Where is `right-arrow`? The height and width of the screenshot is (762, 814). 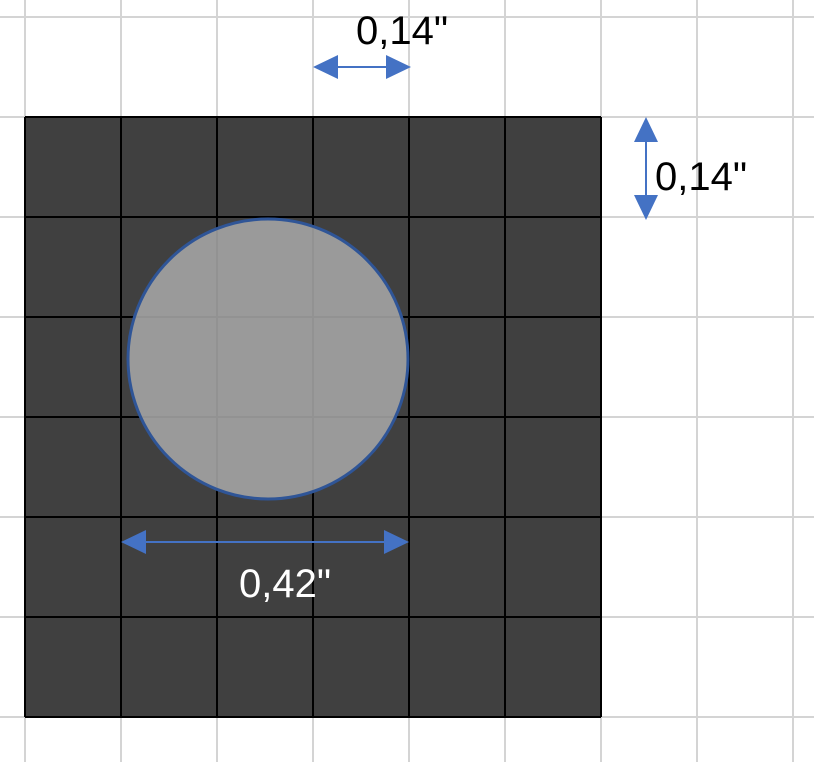 right-arrow is located at coordinates (646, 168).